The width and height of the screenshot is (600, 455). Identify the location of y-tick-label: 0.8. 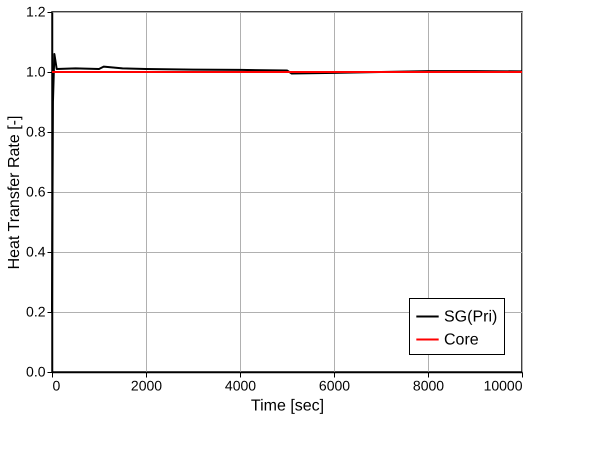
(36, 132).